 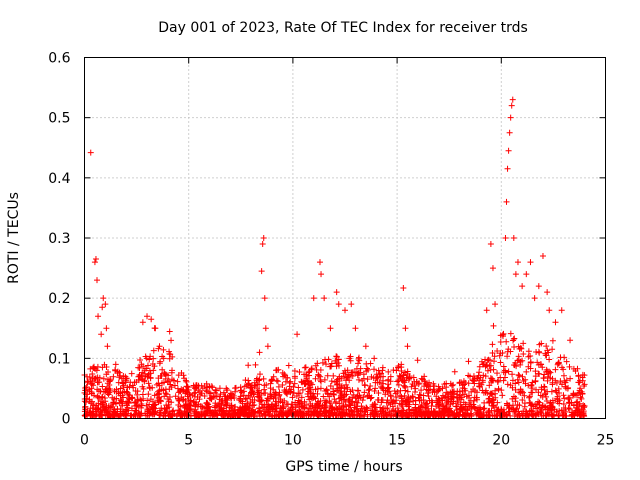 What do you see at coordinates (14, 238) in the screenshot?
I see `y-axis-label: ROTI / TECUs` at bounding box center [14, 238].